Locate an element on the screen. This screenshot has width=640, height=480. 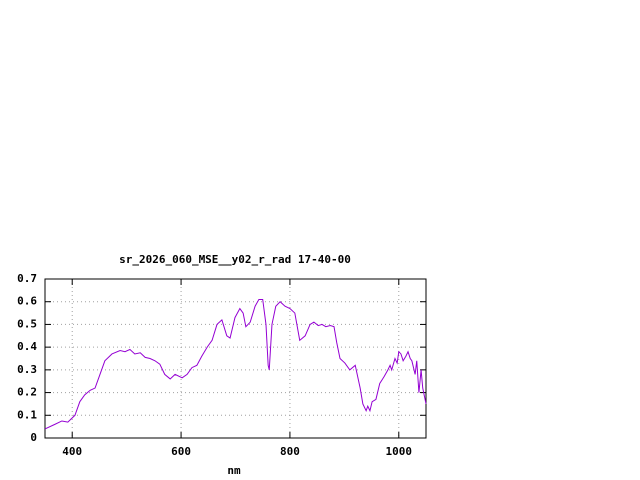
x-tick-label: 600 is located at coordinates (181, 451).